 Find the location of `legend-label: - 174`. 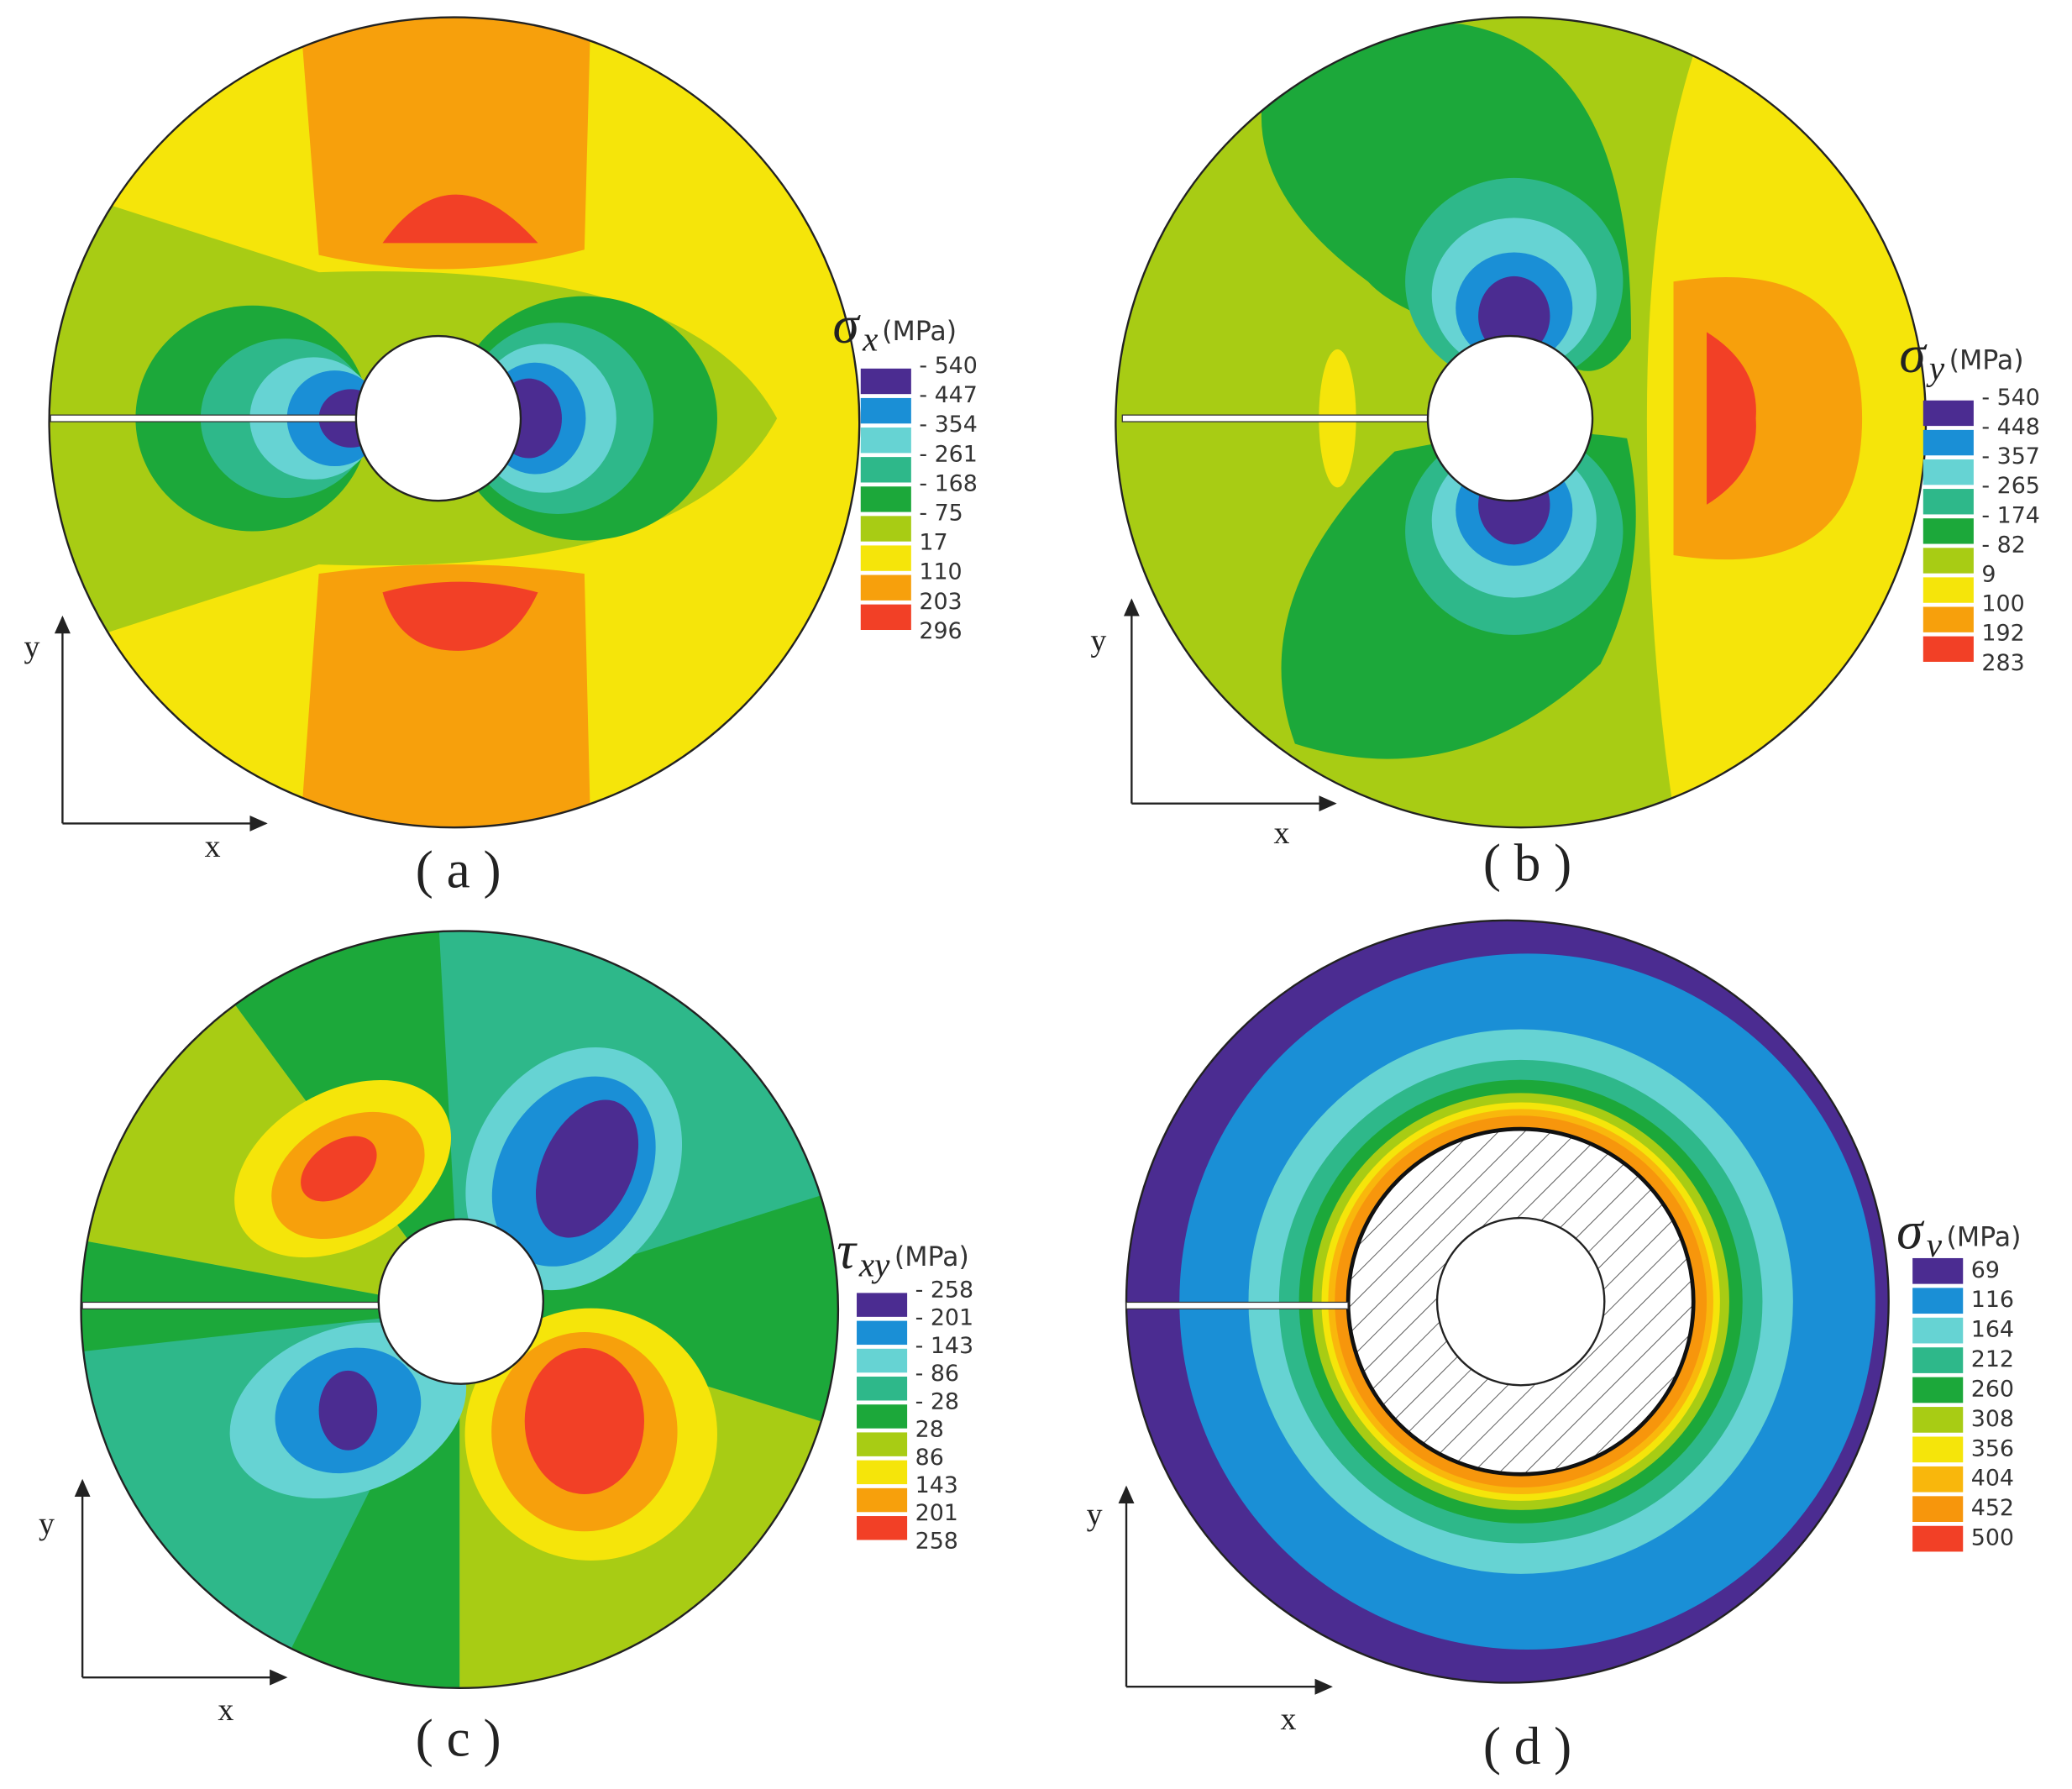

legend-label: - 174 is located at coordinates (2011, 515).